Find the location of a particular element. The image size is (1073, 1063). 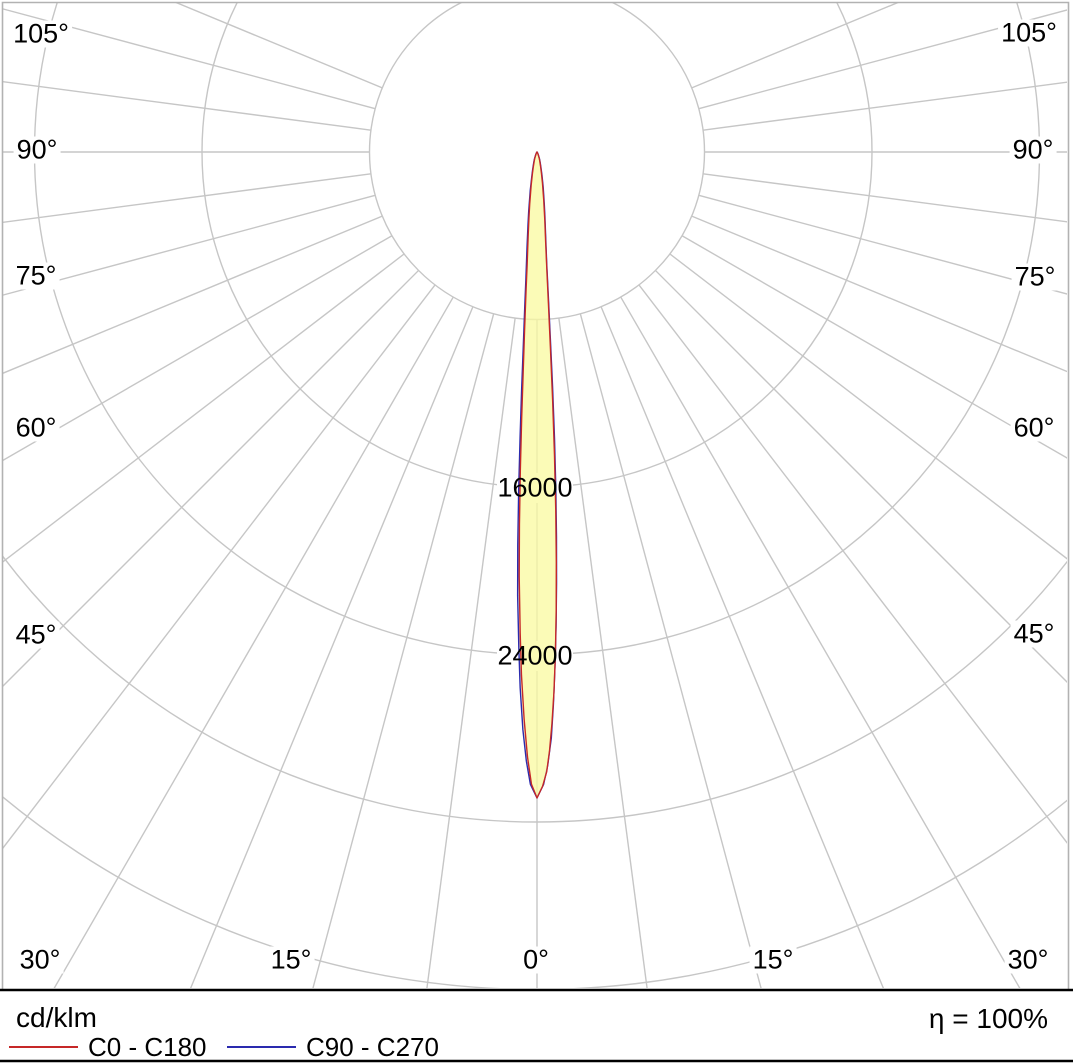

efficiency-label: η = 100% is located at coordinates (988, 1018).